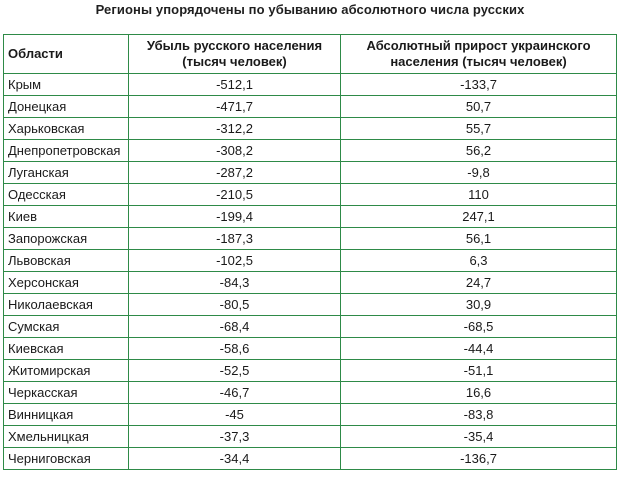  Describe the element at coordinates (234, 84) in the screenshot. I see `cell-russian-loss: -512,1` at that location.